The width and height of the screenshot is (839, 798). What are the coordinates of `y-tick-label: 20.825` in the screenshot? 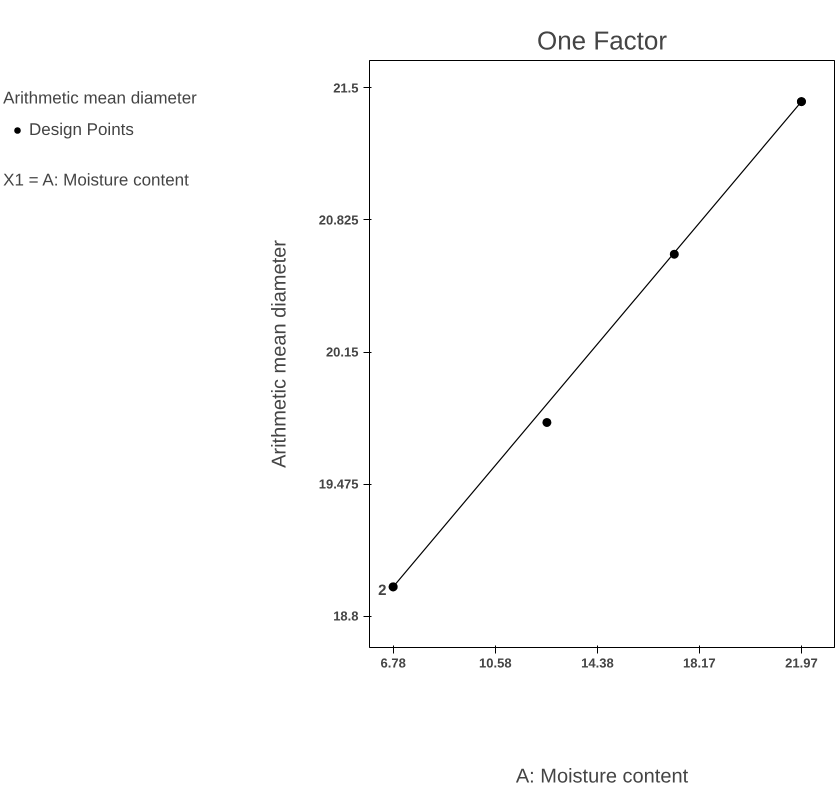 It's located at (338, 220).